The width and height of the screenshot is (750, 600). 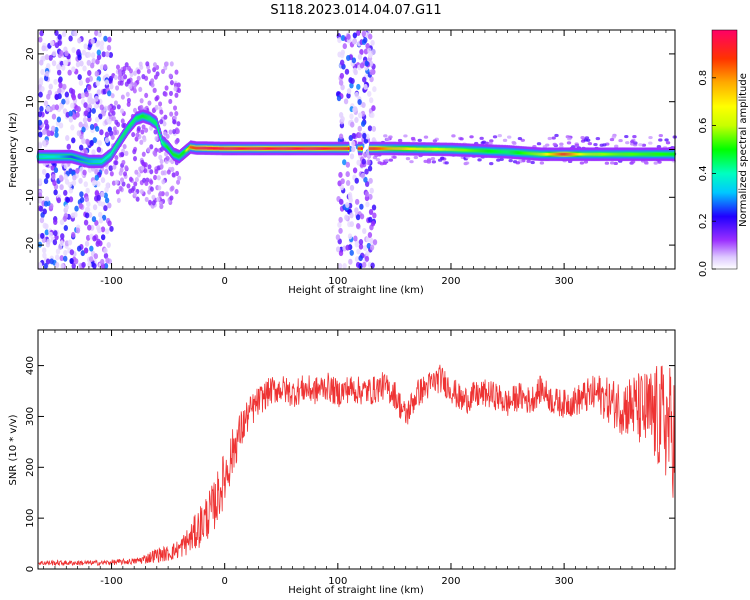 I want to click on spectrogram-ridge-layer, so click(x=356, y=139).